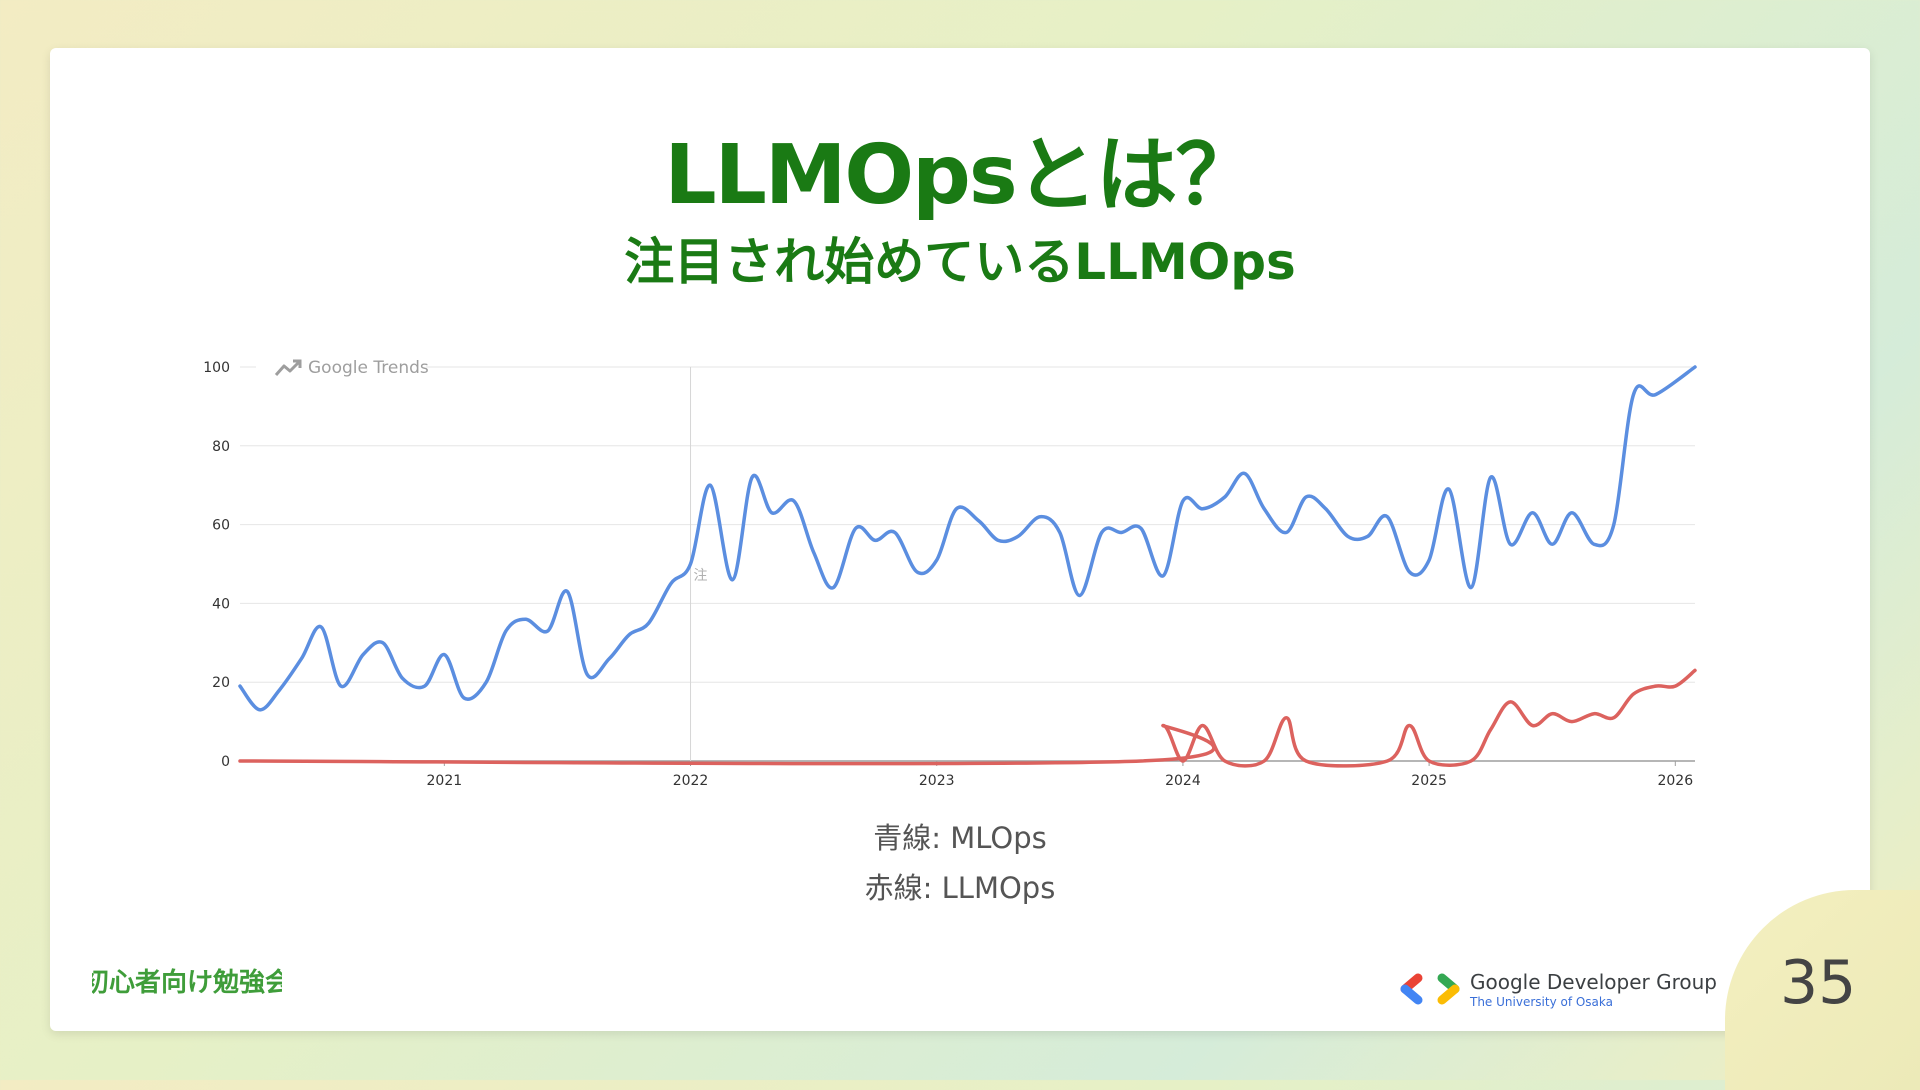 The height and width of the screenshot is (1090, 1920). What do you see at coordinates (1542, 1002) in the screenshot?
I see `gdg-subtitle: The University of Osaka` at bounding box center [1542, 1002].